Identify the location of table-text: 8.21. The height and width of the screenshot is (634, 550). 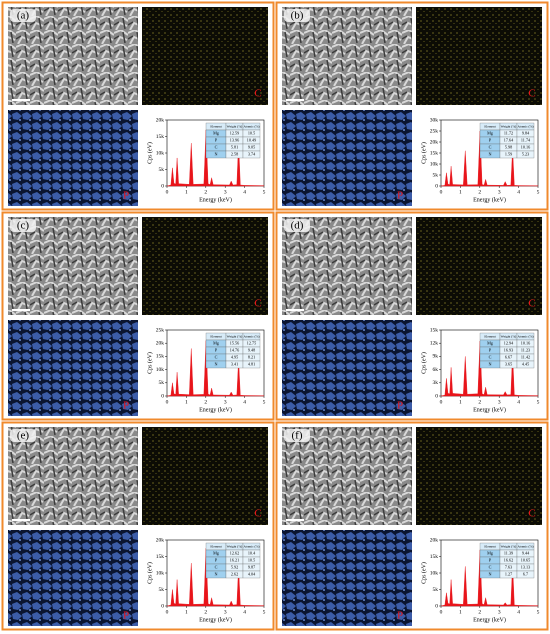
(251, 356).